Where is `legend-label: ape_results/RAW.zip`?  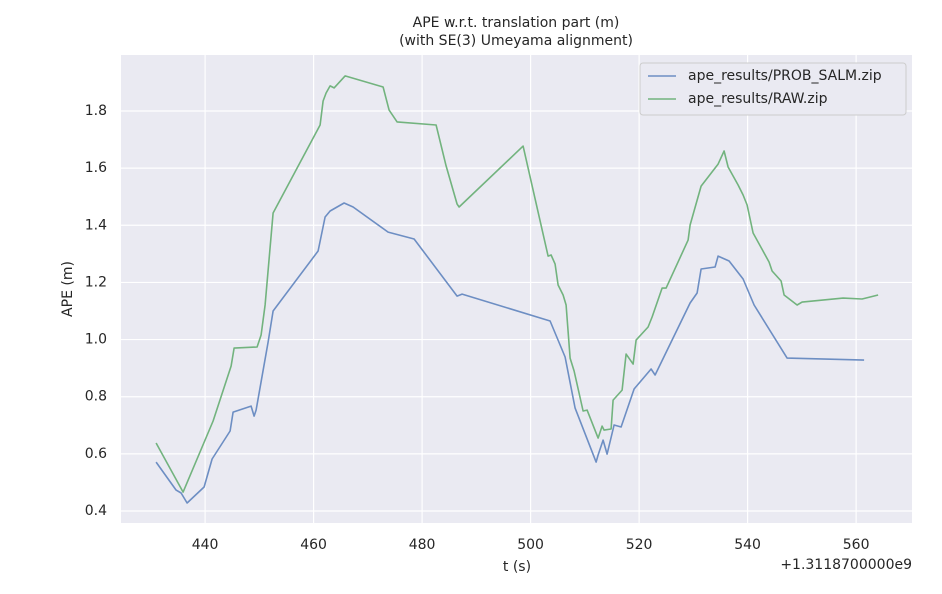
legend-label: ape_results/RAW.zip is located at coordinates (758, 99).